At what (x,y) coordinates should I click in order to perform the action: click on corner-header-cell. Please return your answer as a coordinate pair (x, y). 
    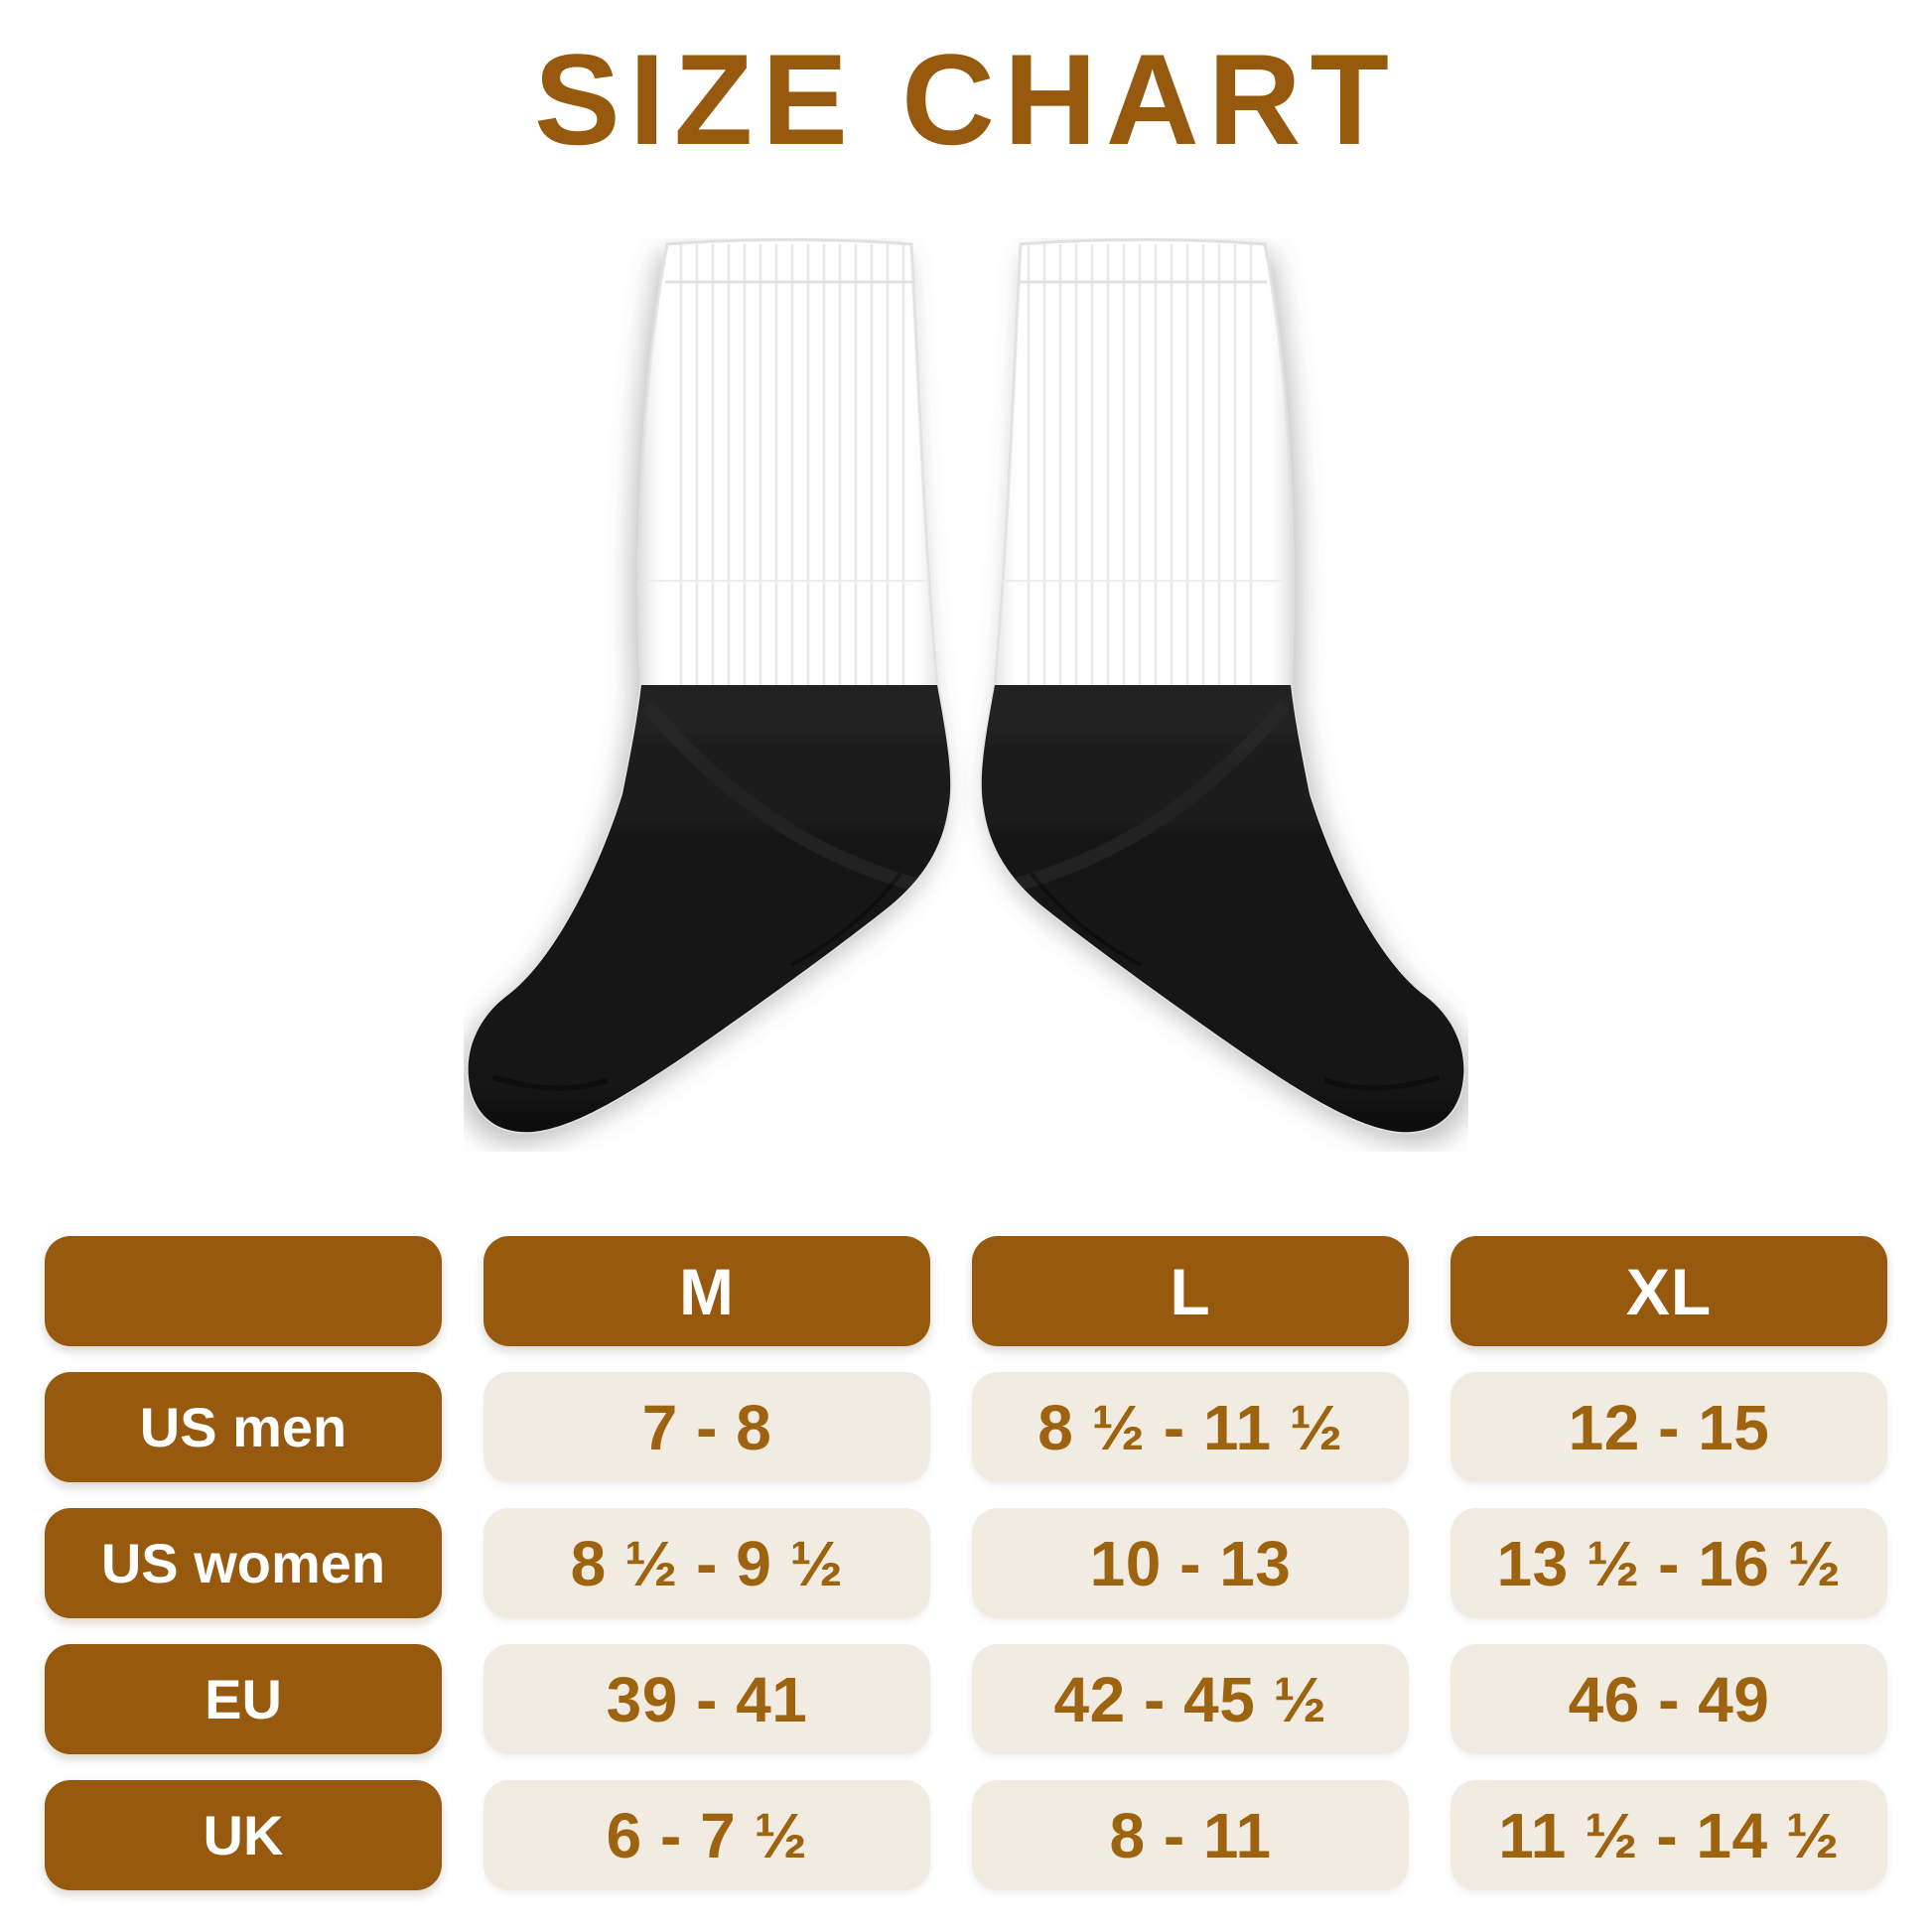
    Looking at the image, I should click on (243, 1291).